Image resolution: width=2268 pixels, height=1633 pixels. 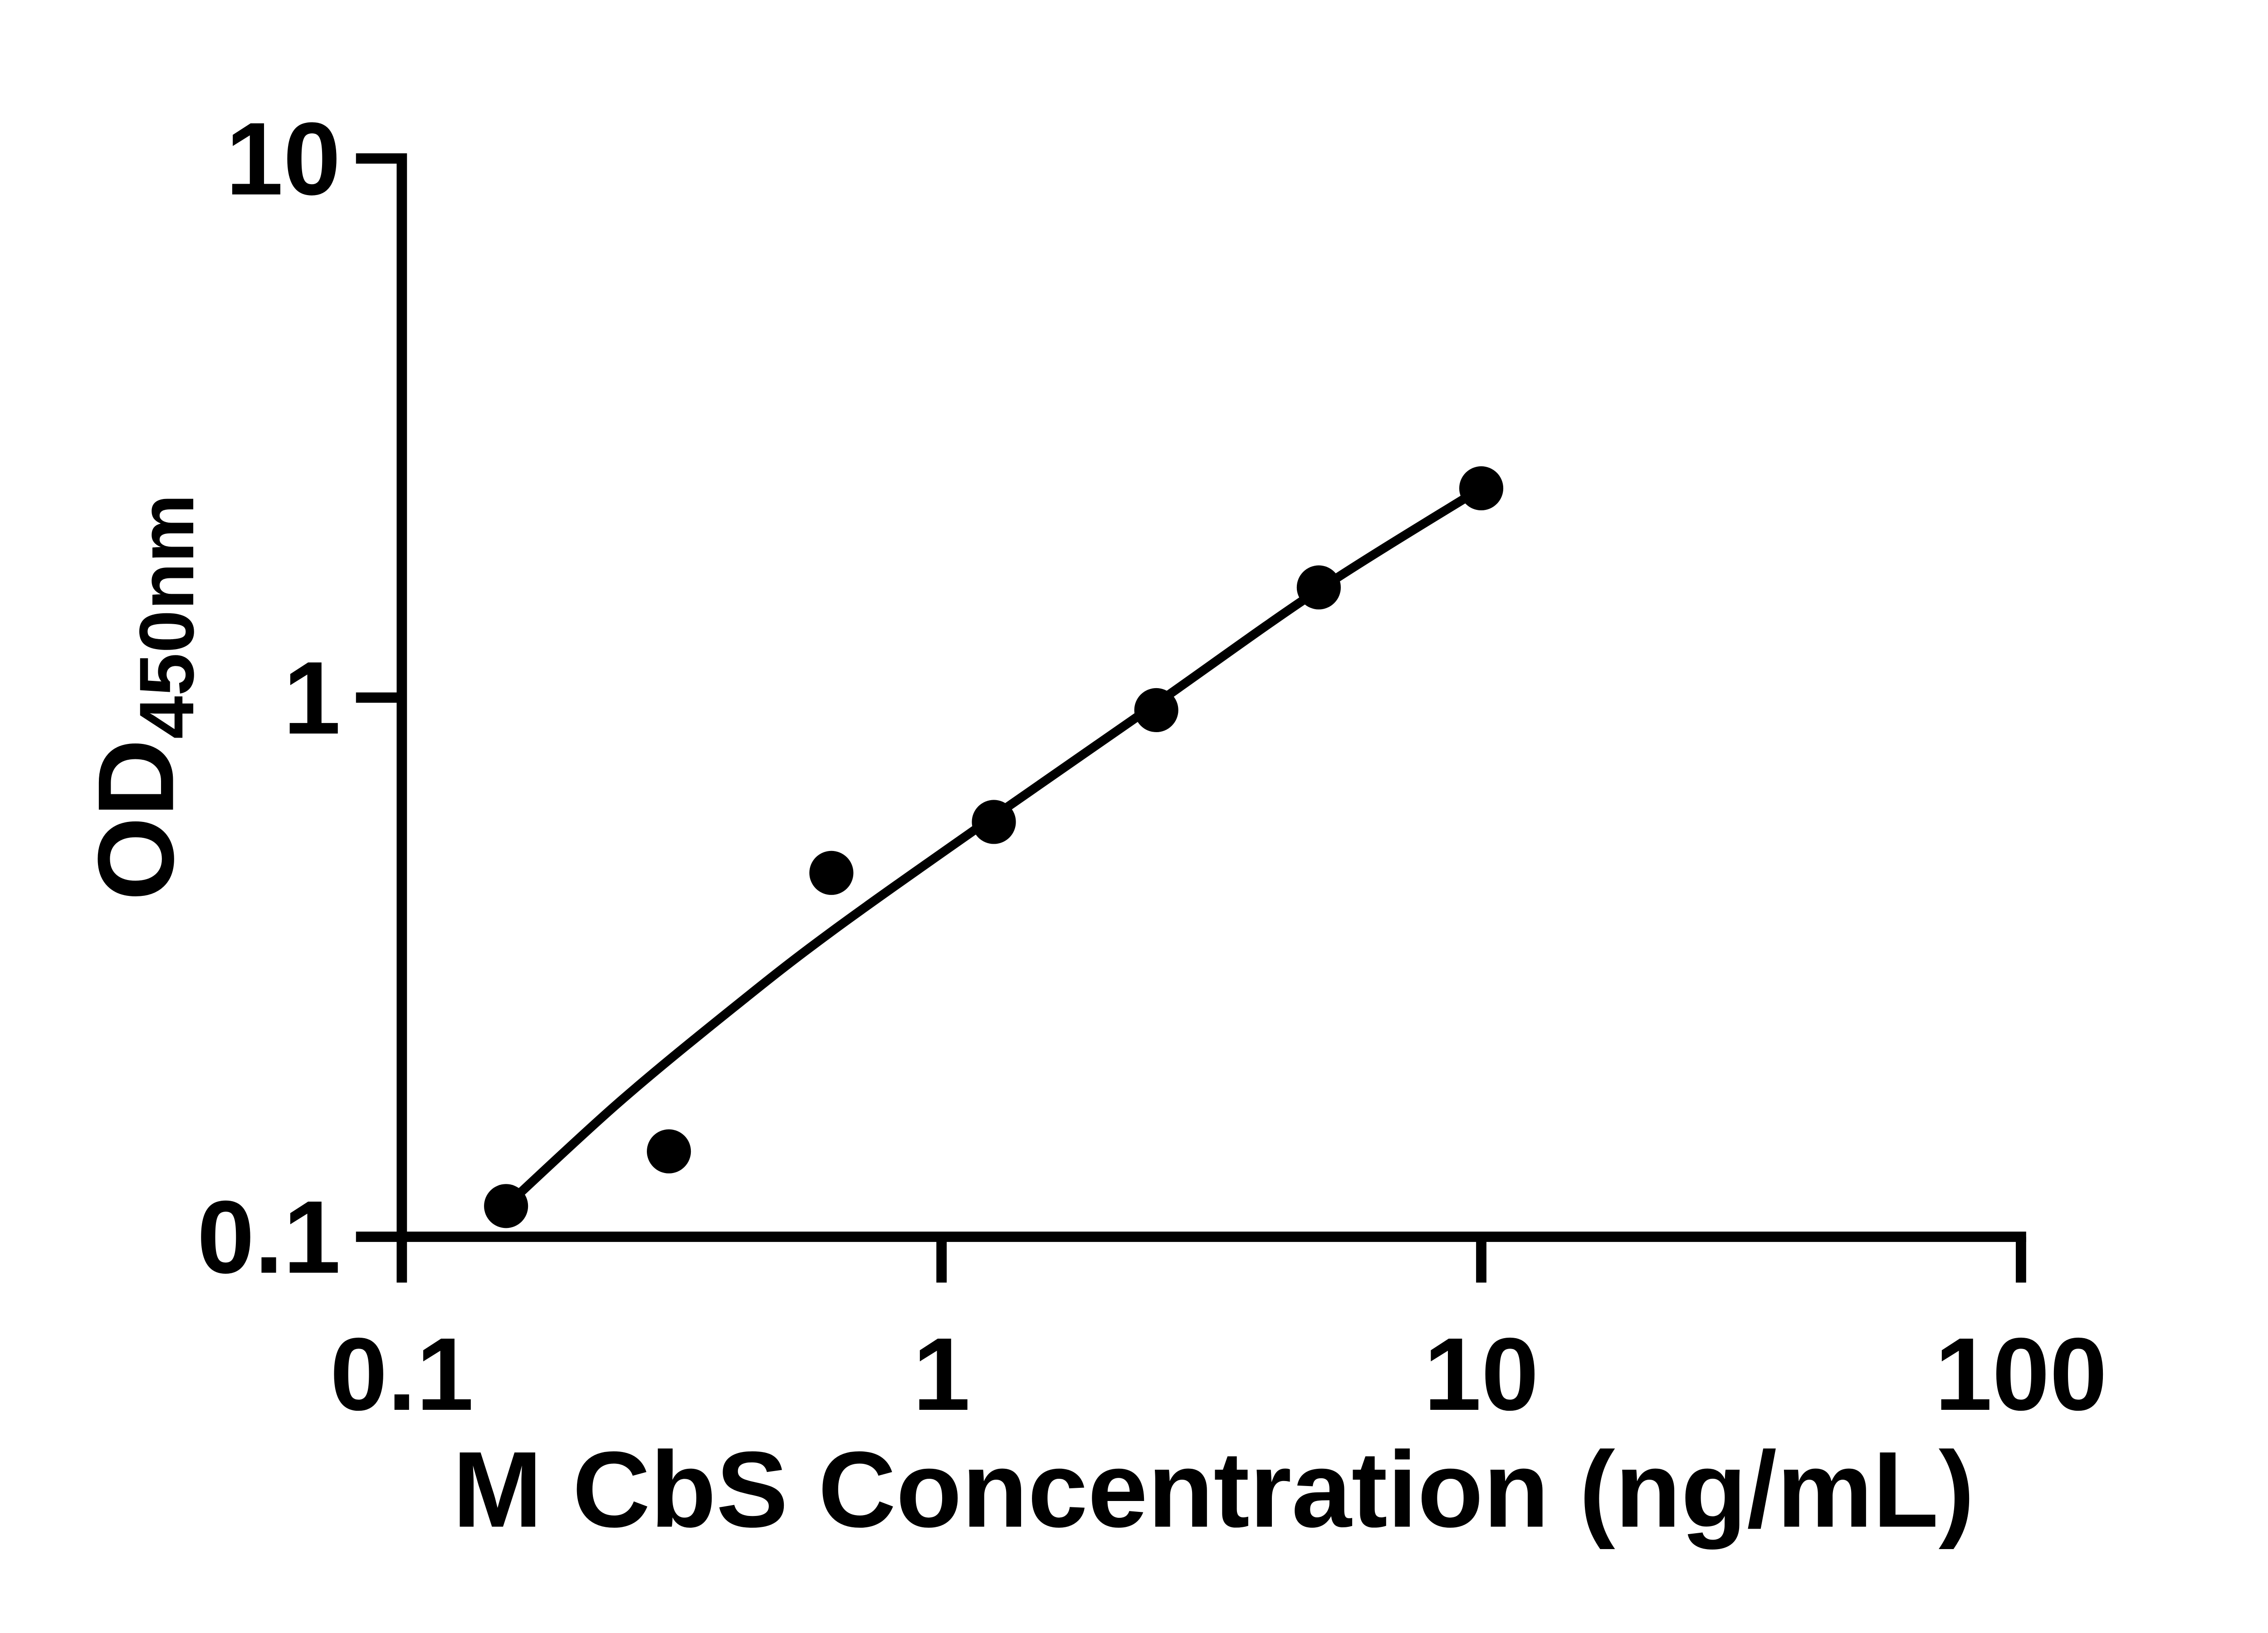 What do you see at coordinates (269, 1237) in the screenshot?
I see `y-tick-label: 0.1` at bounding box center [269, 1237].